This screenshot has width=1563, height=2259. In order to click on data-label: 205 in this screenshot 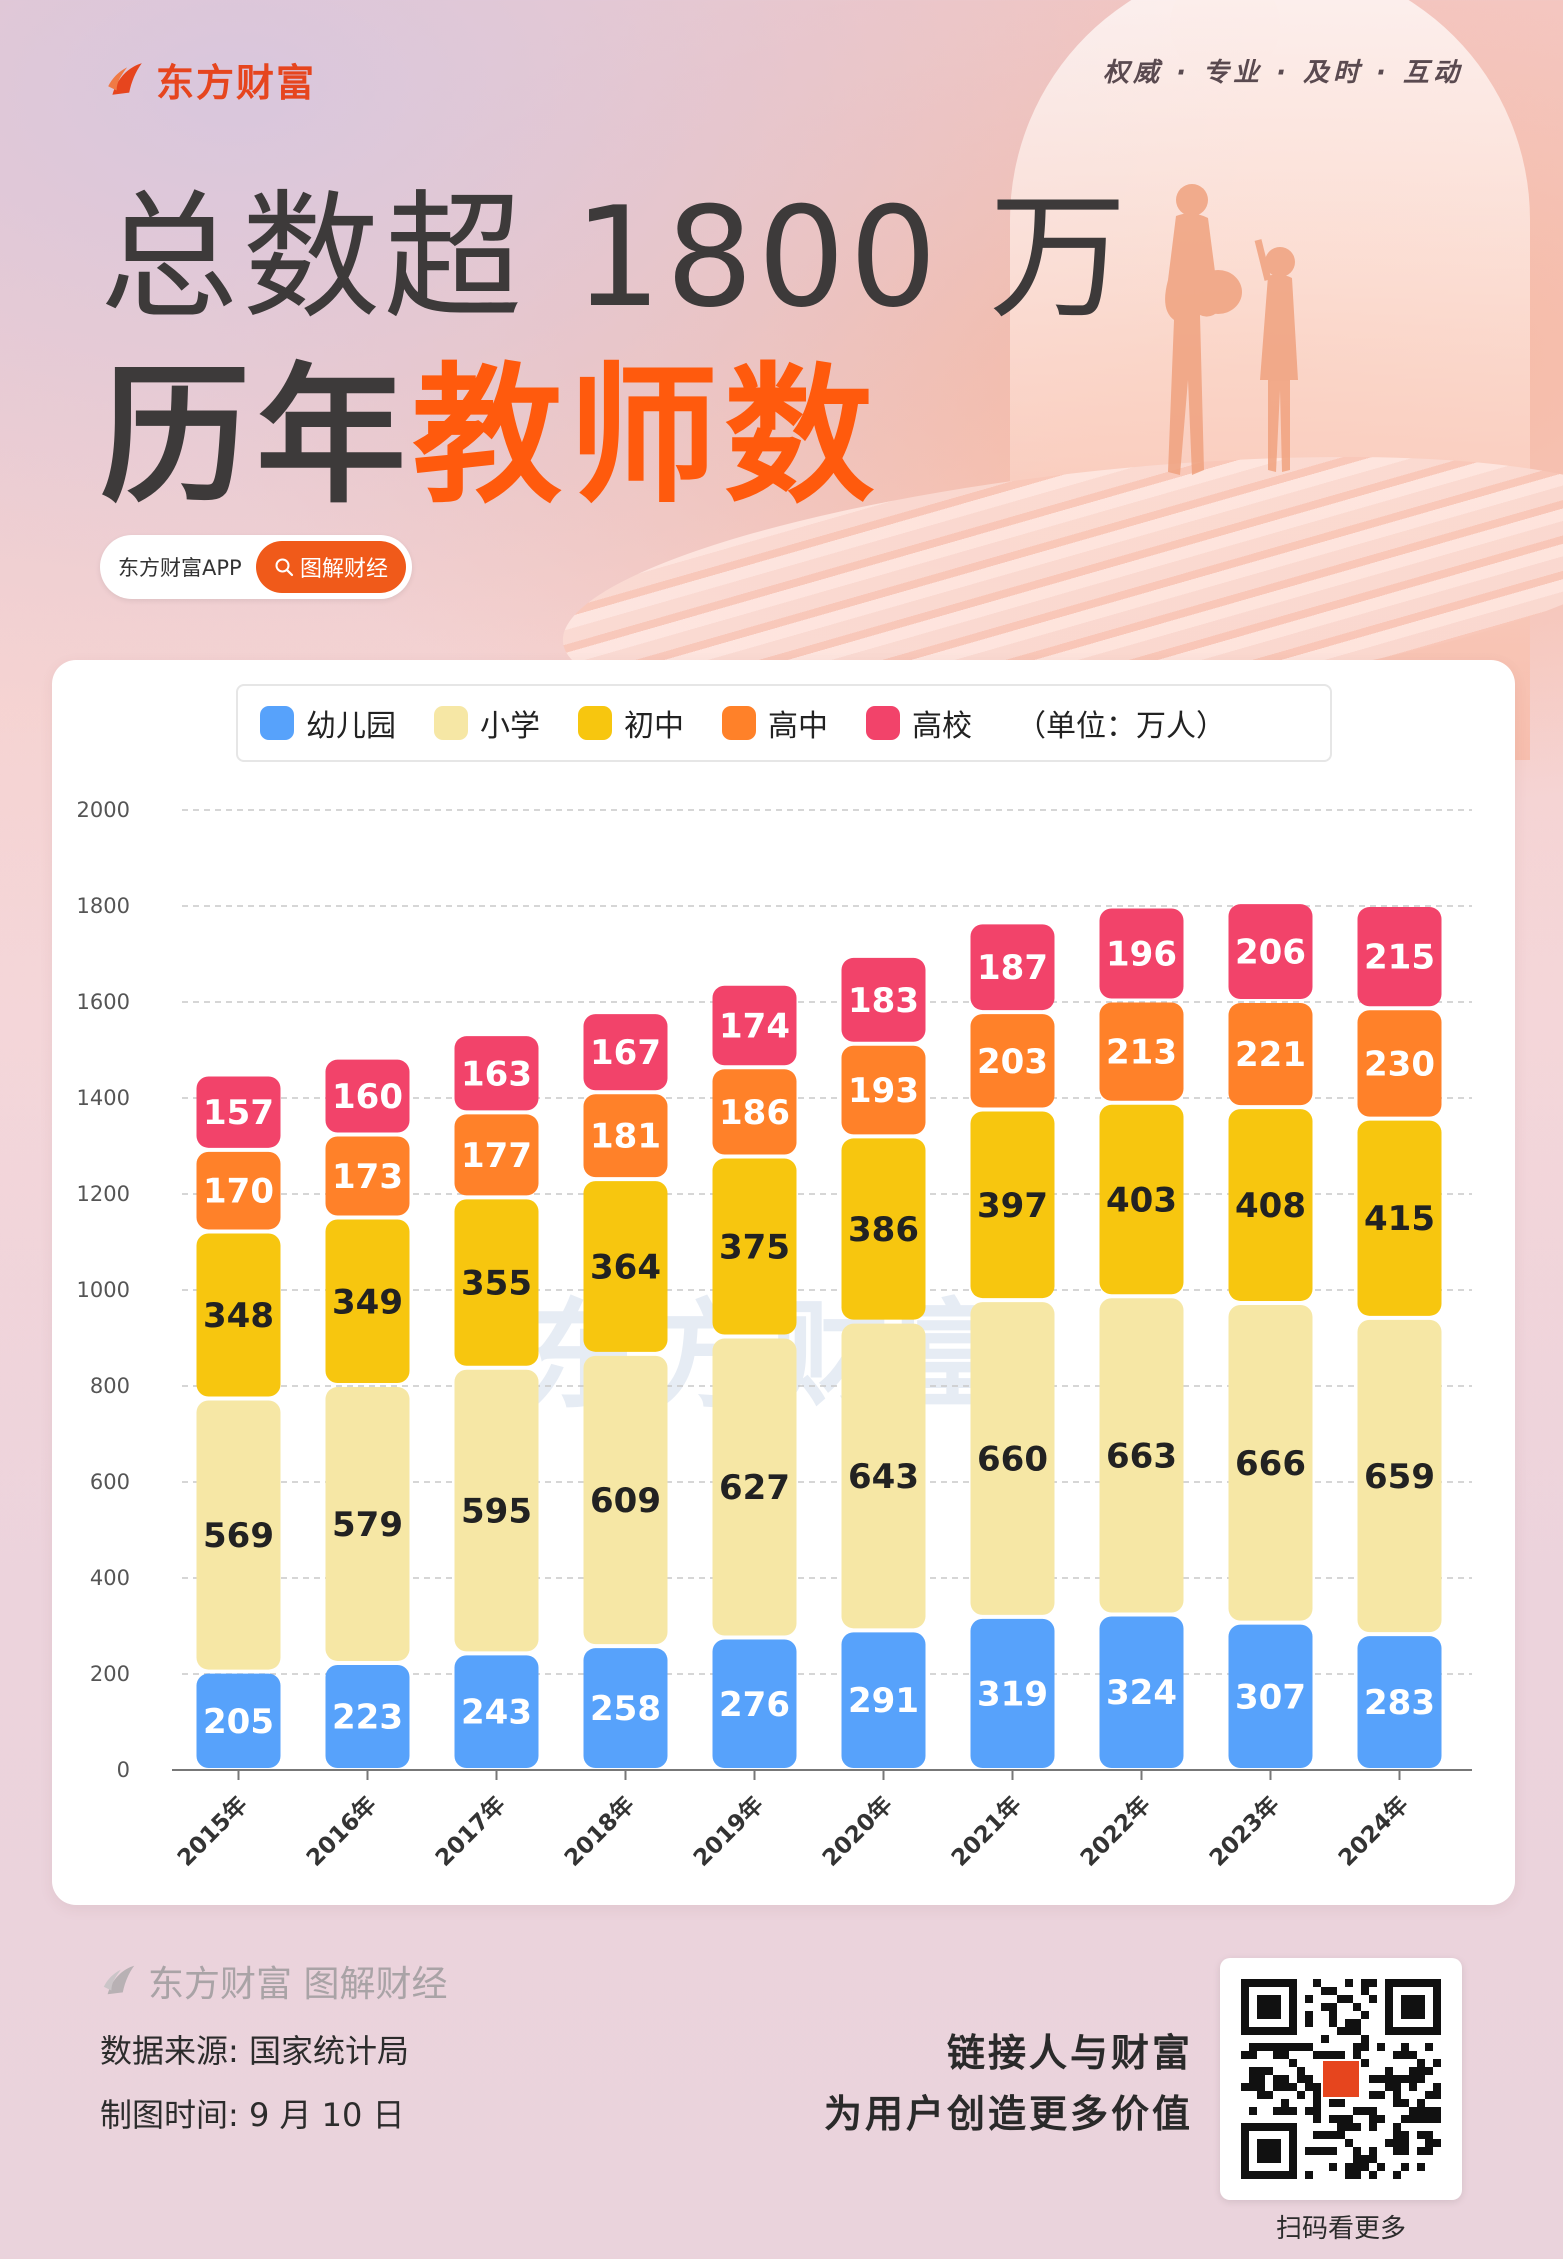, I will do `click(238, 1722)`.